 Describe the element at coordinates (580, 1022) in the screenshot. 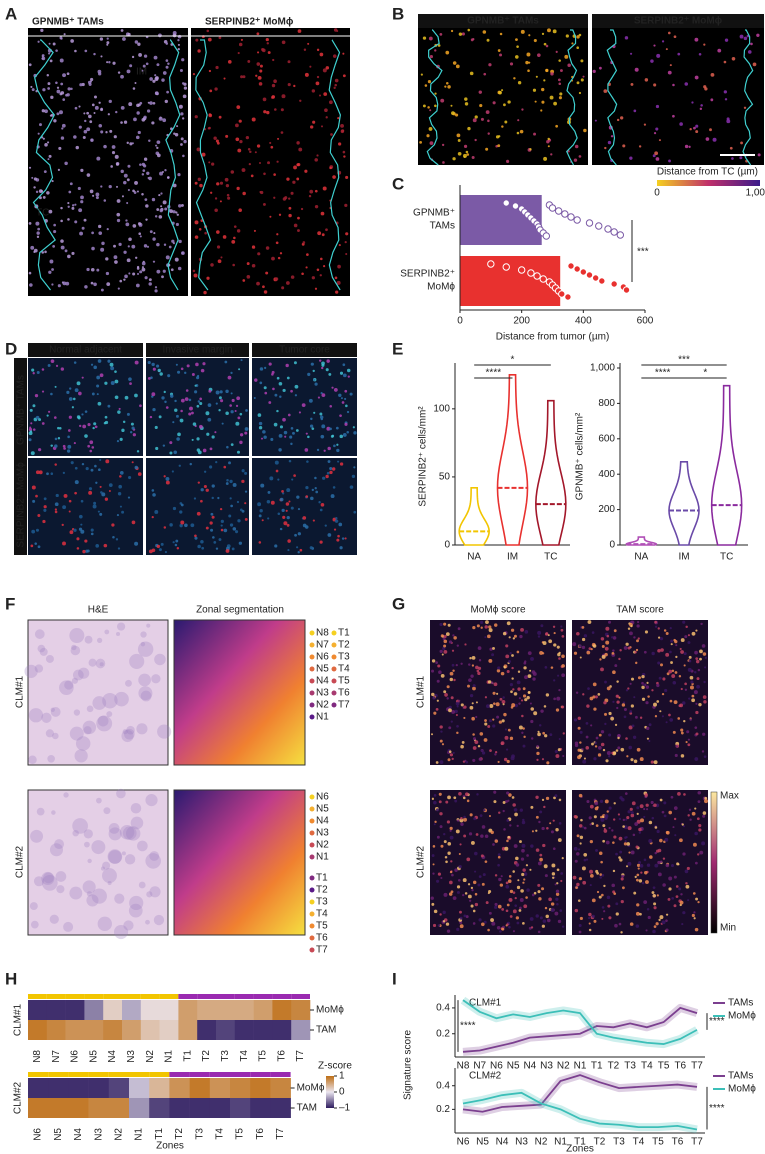

I see `line` at that location.